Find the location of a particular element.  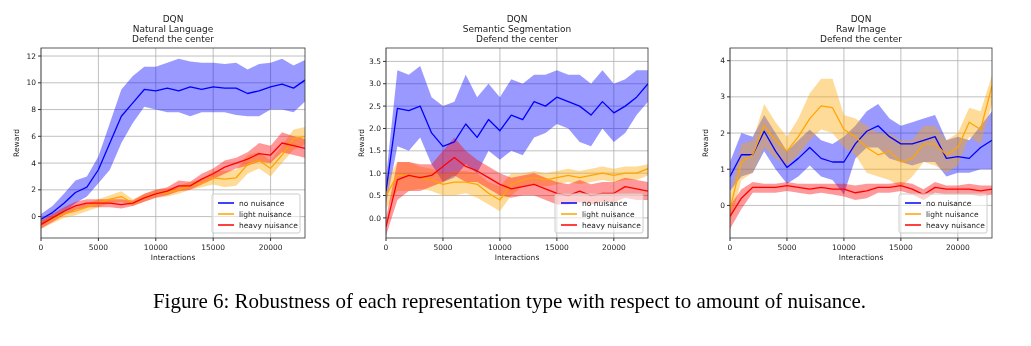

chart-title: DQN Raw Image Defend the center is located at coordinates (861, 29).